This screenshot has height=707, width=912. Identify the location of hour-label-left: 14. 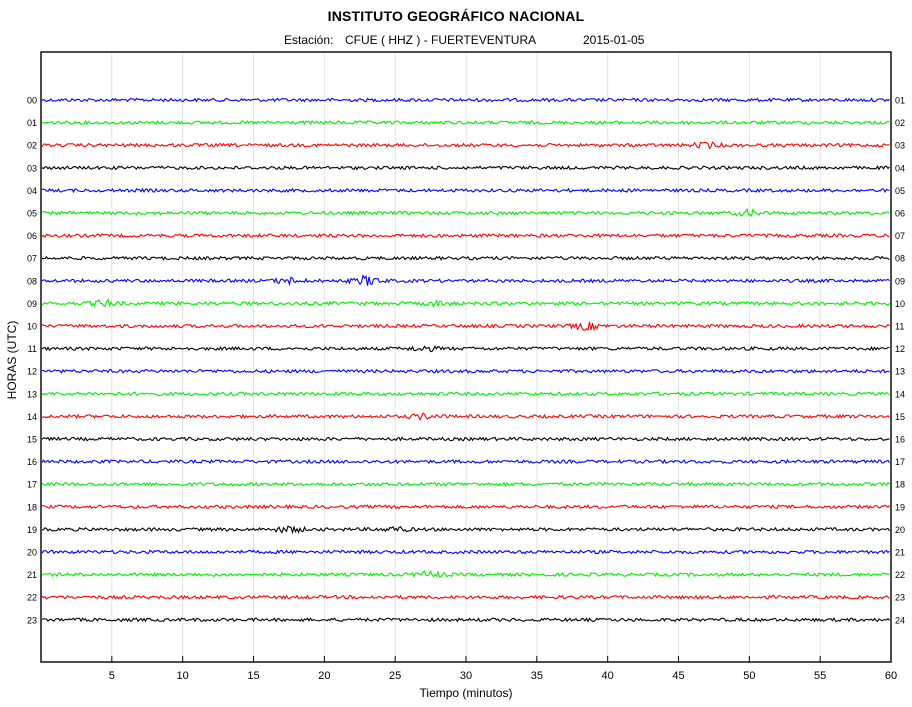
(32, 417).